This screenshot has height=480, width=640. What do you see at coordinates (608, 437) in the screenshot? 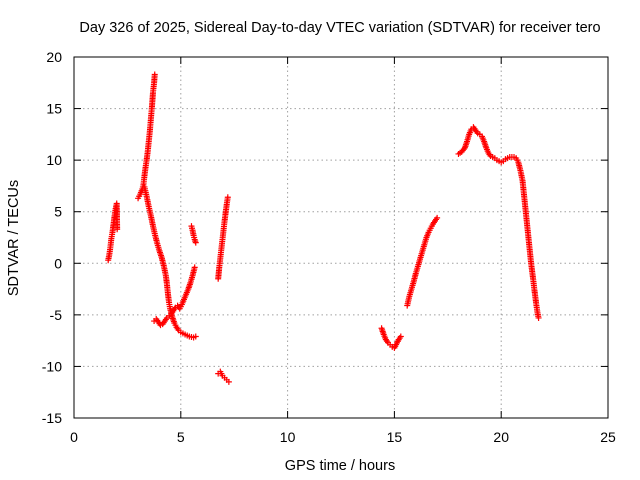
I see `x-tick-label: 25` at bounding box center [608, 437].